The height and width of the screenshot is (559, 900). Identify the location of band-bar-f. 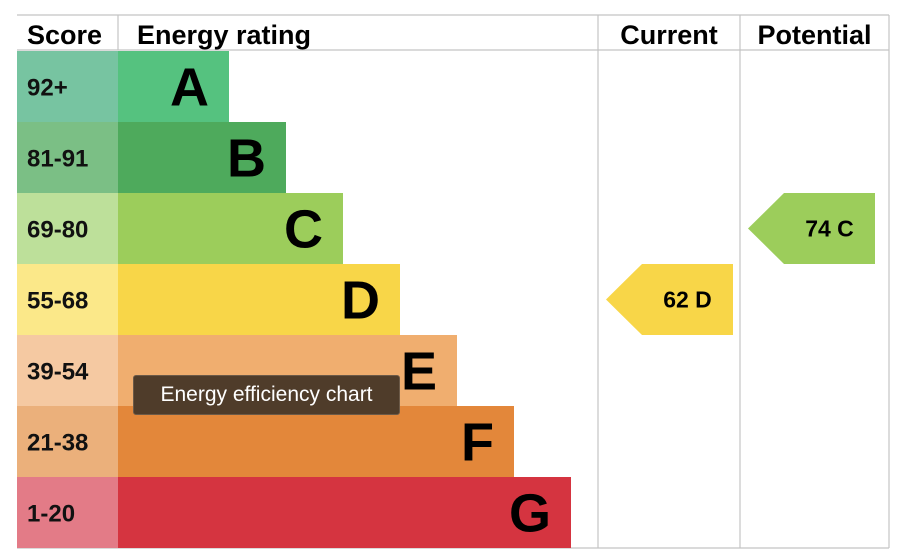
(316, 441).